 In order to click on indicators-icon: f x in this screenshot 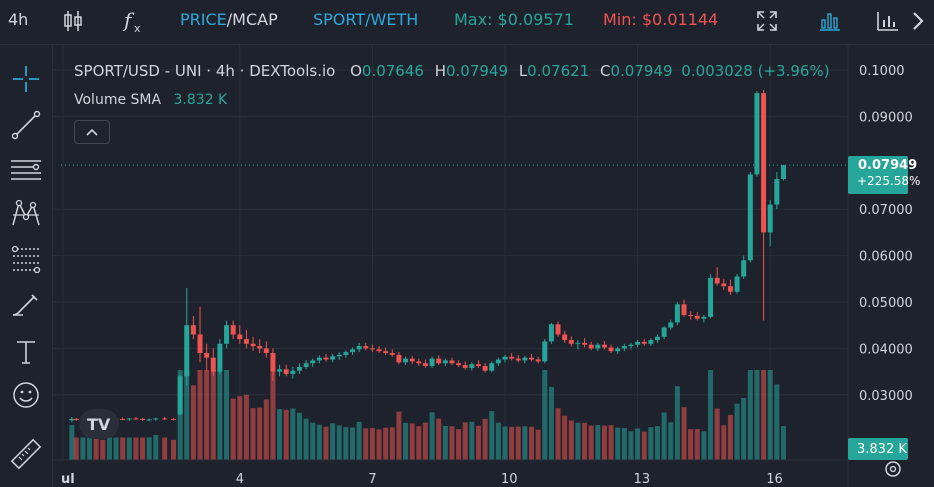, I will do `click(135, 21)`.